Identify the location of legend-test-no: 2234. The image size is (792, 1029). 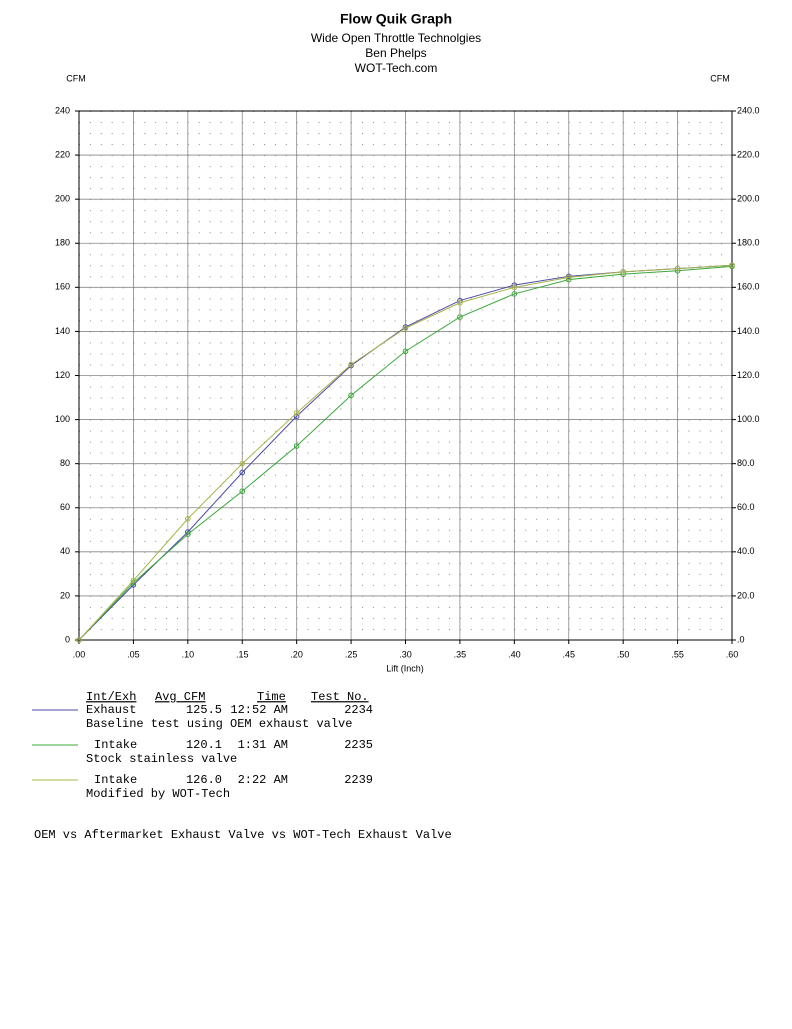
(358, 710).